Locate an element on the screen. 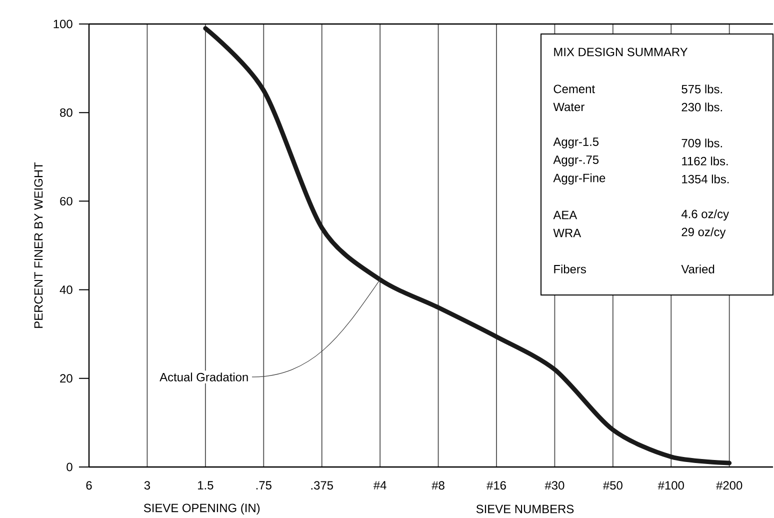 The image size is (774, 518). annotation: 1354 lbs. is located at coordinates (705, 179).